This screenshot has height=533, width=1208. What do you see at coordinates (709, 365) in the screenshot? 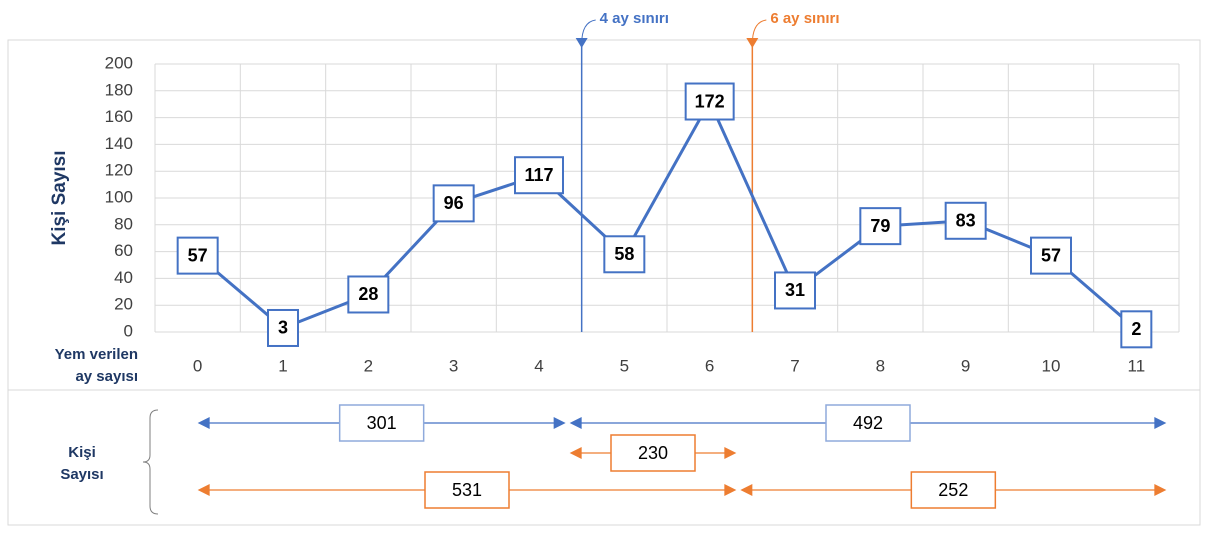
I see `x-tick-label: 6` at bounding box center [709, 365].